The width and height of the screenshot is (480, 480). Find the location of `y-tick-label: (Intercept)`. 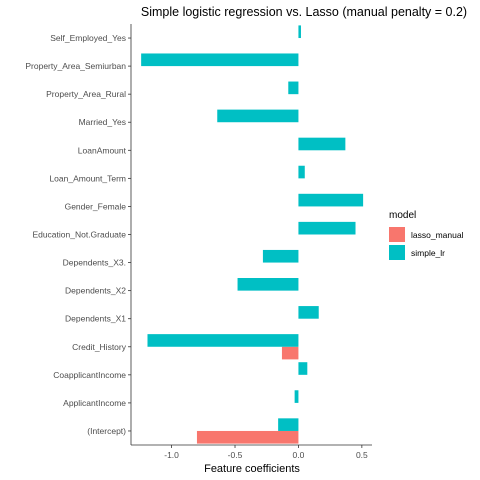

y-tick-label: (Intercept) is located at coordinates (106, 431).